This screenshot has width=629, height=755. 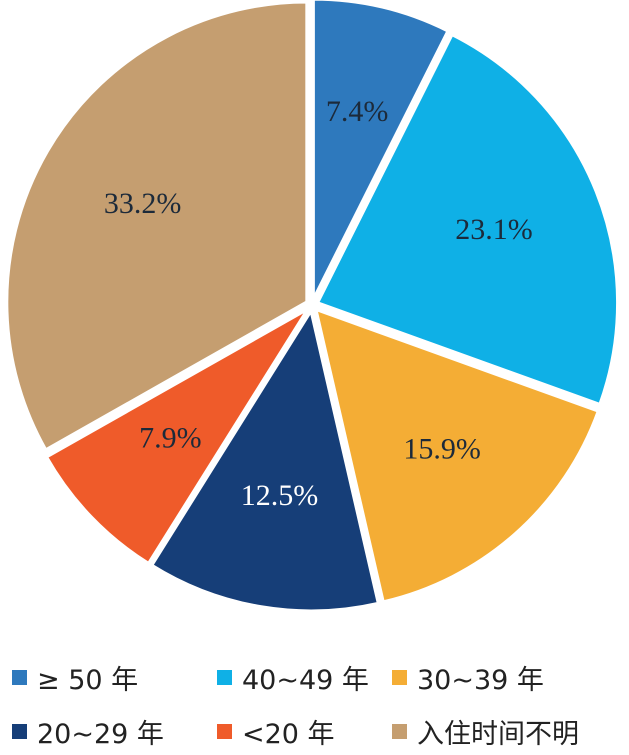 What do you see at coordinates (170, 437) in the screenshot?
I see `slice-data-label: 7.9%` at bounding box center [170, 437].